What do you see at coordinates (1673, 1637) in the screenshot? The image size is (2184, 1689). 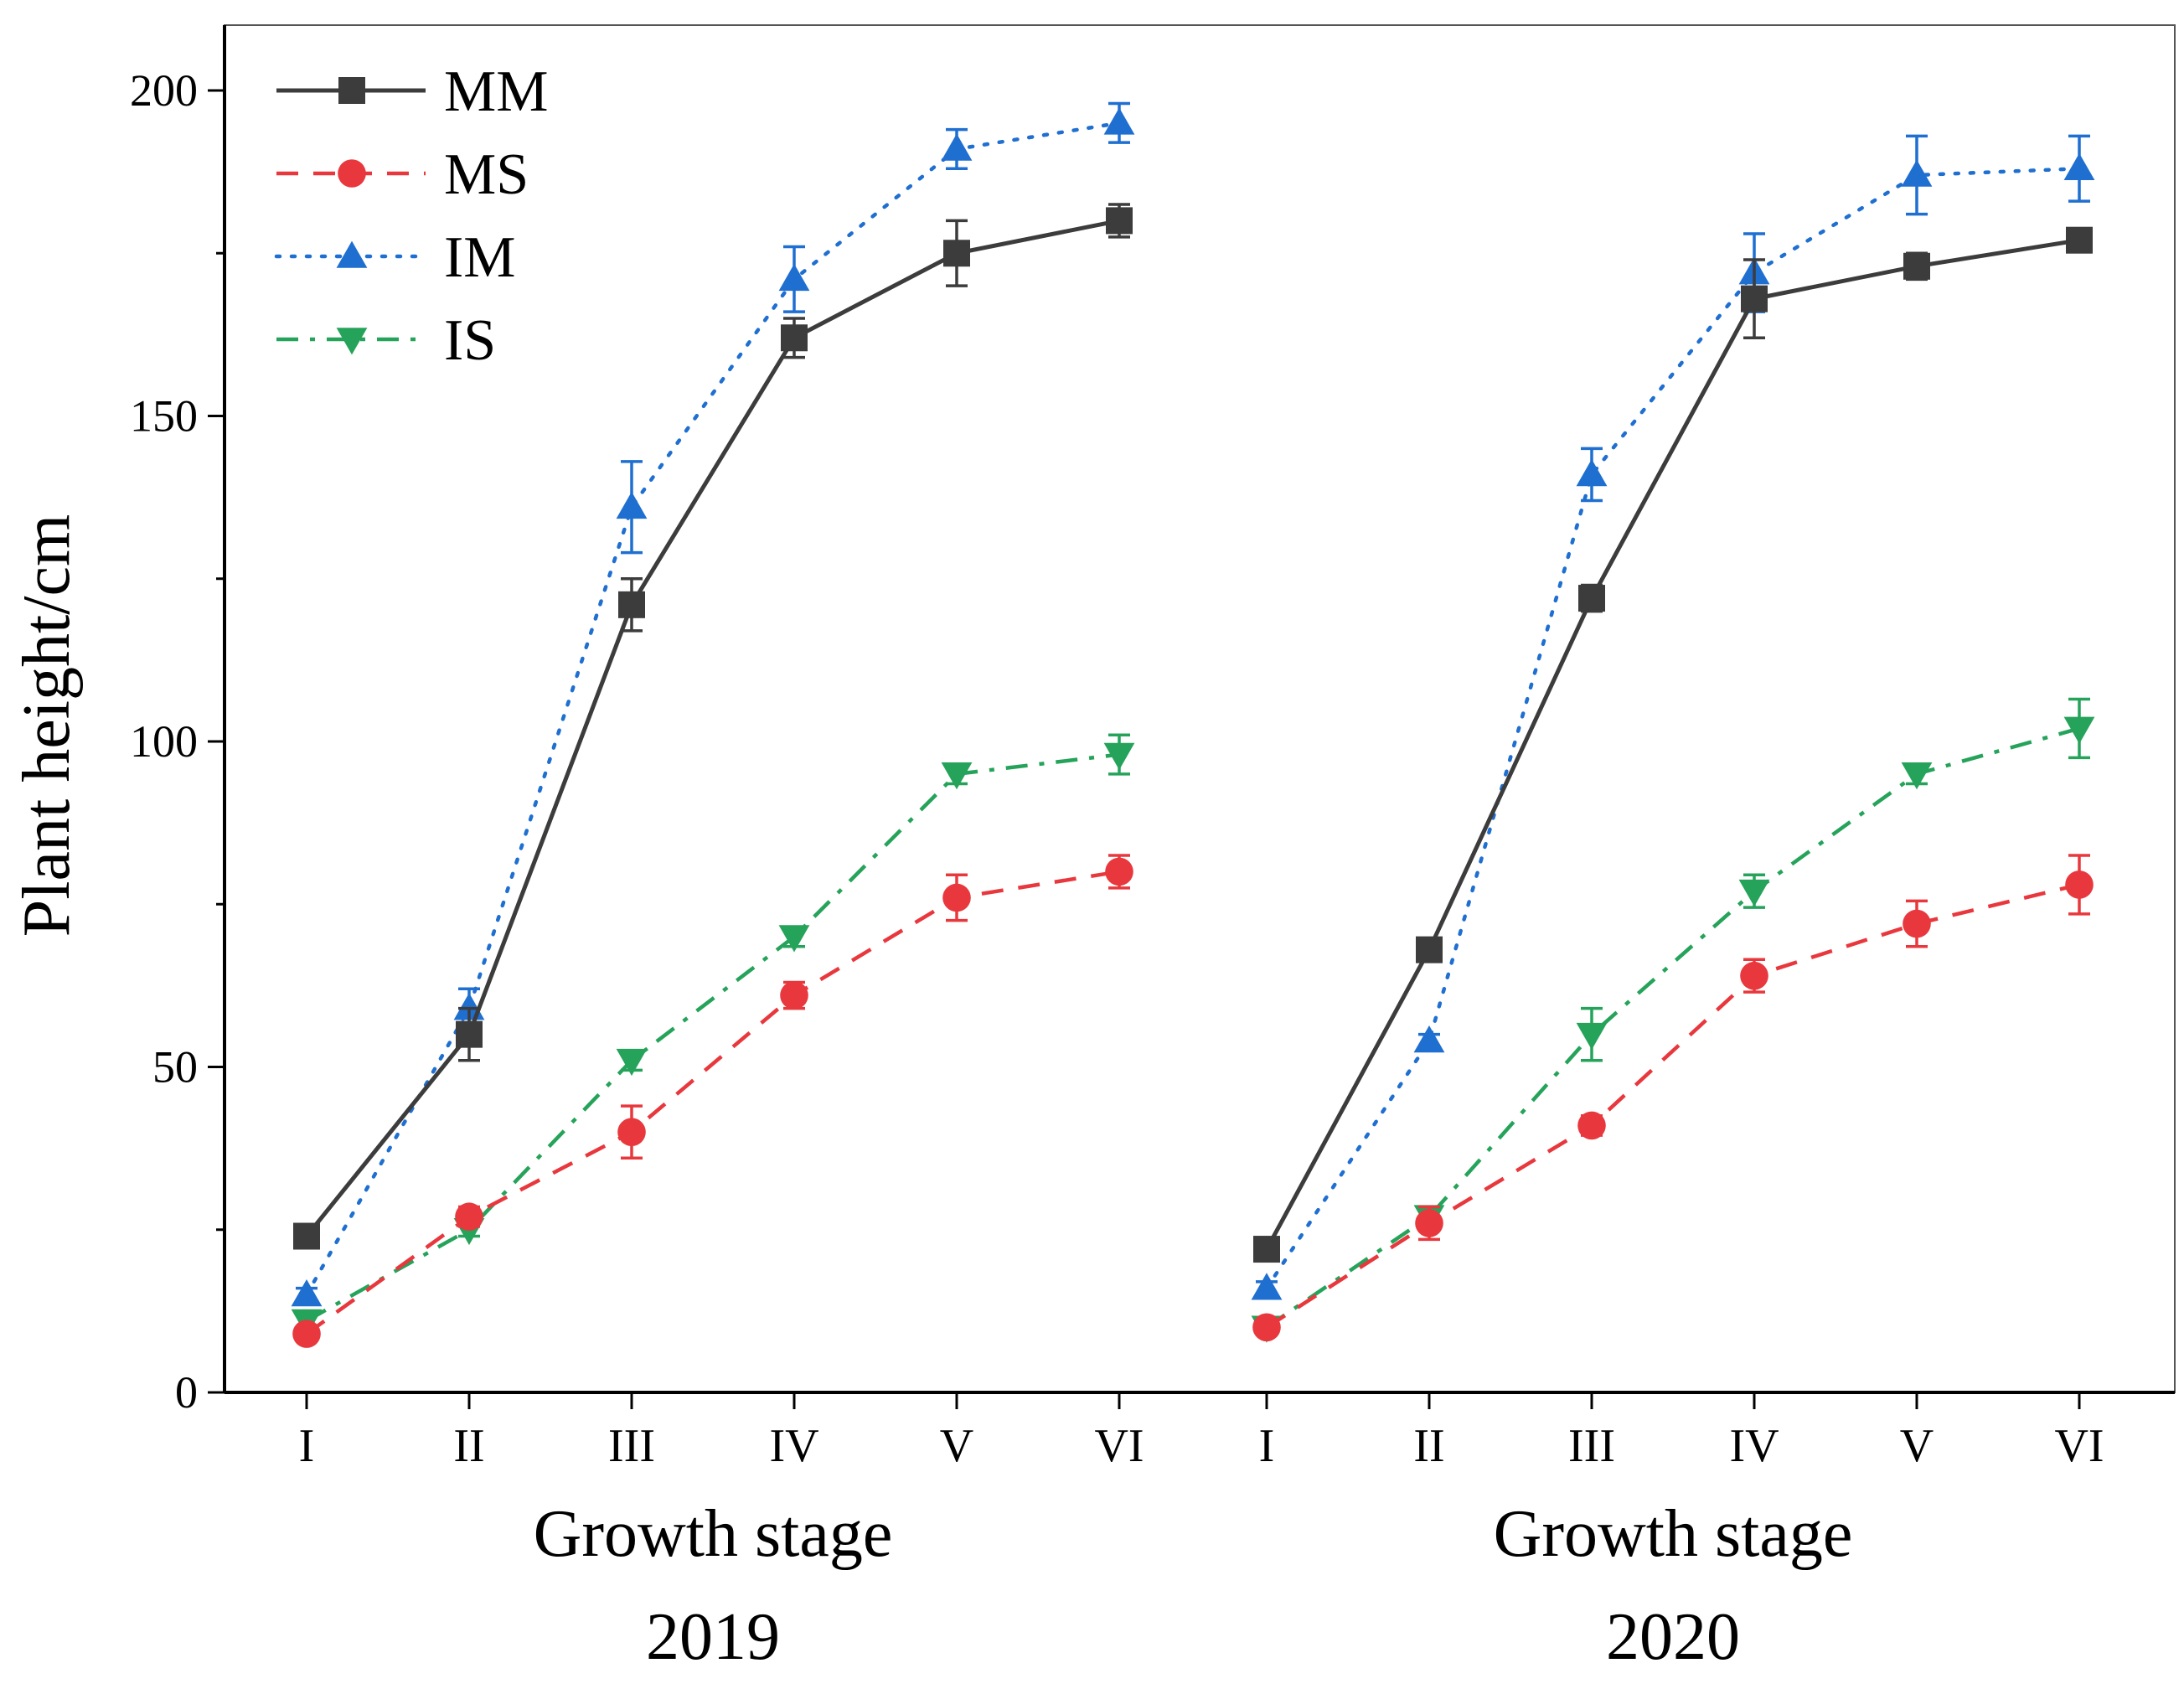 I see `year-label: 2020` at bounding box center [1673, 1637].